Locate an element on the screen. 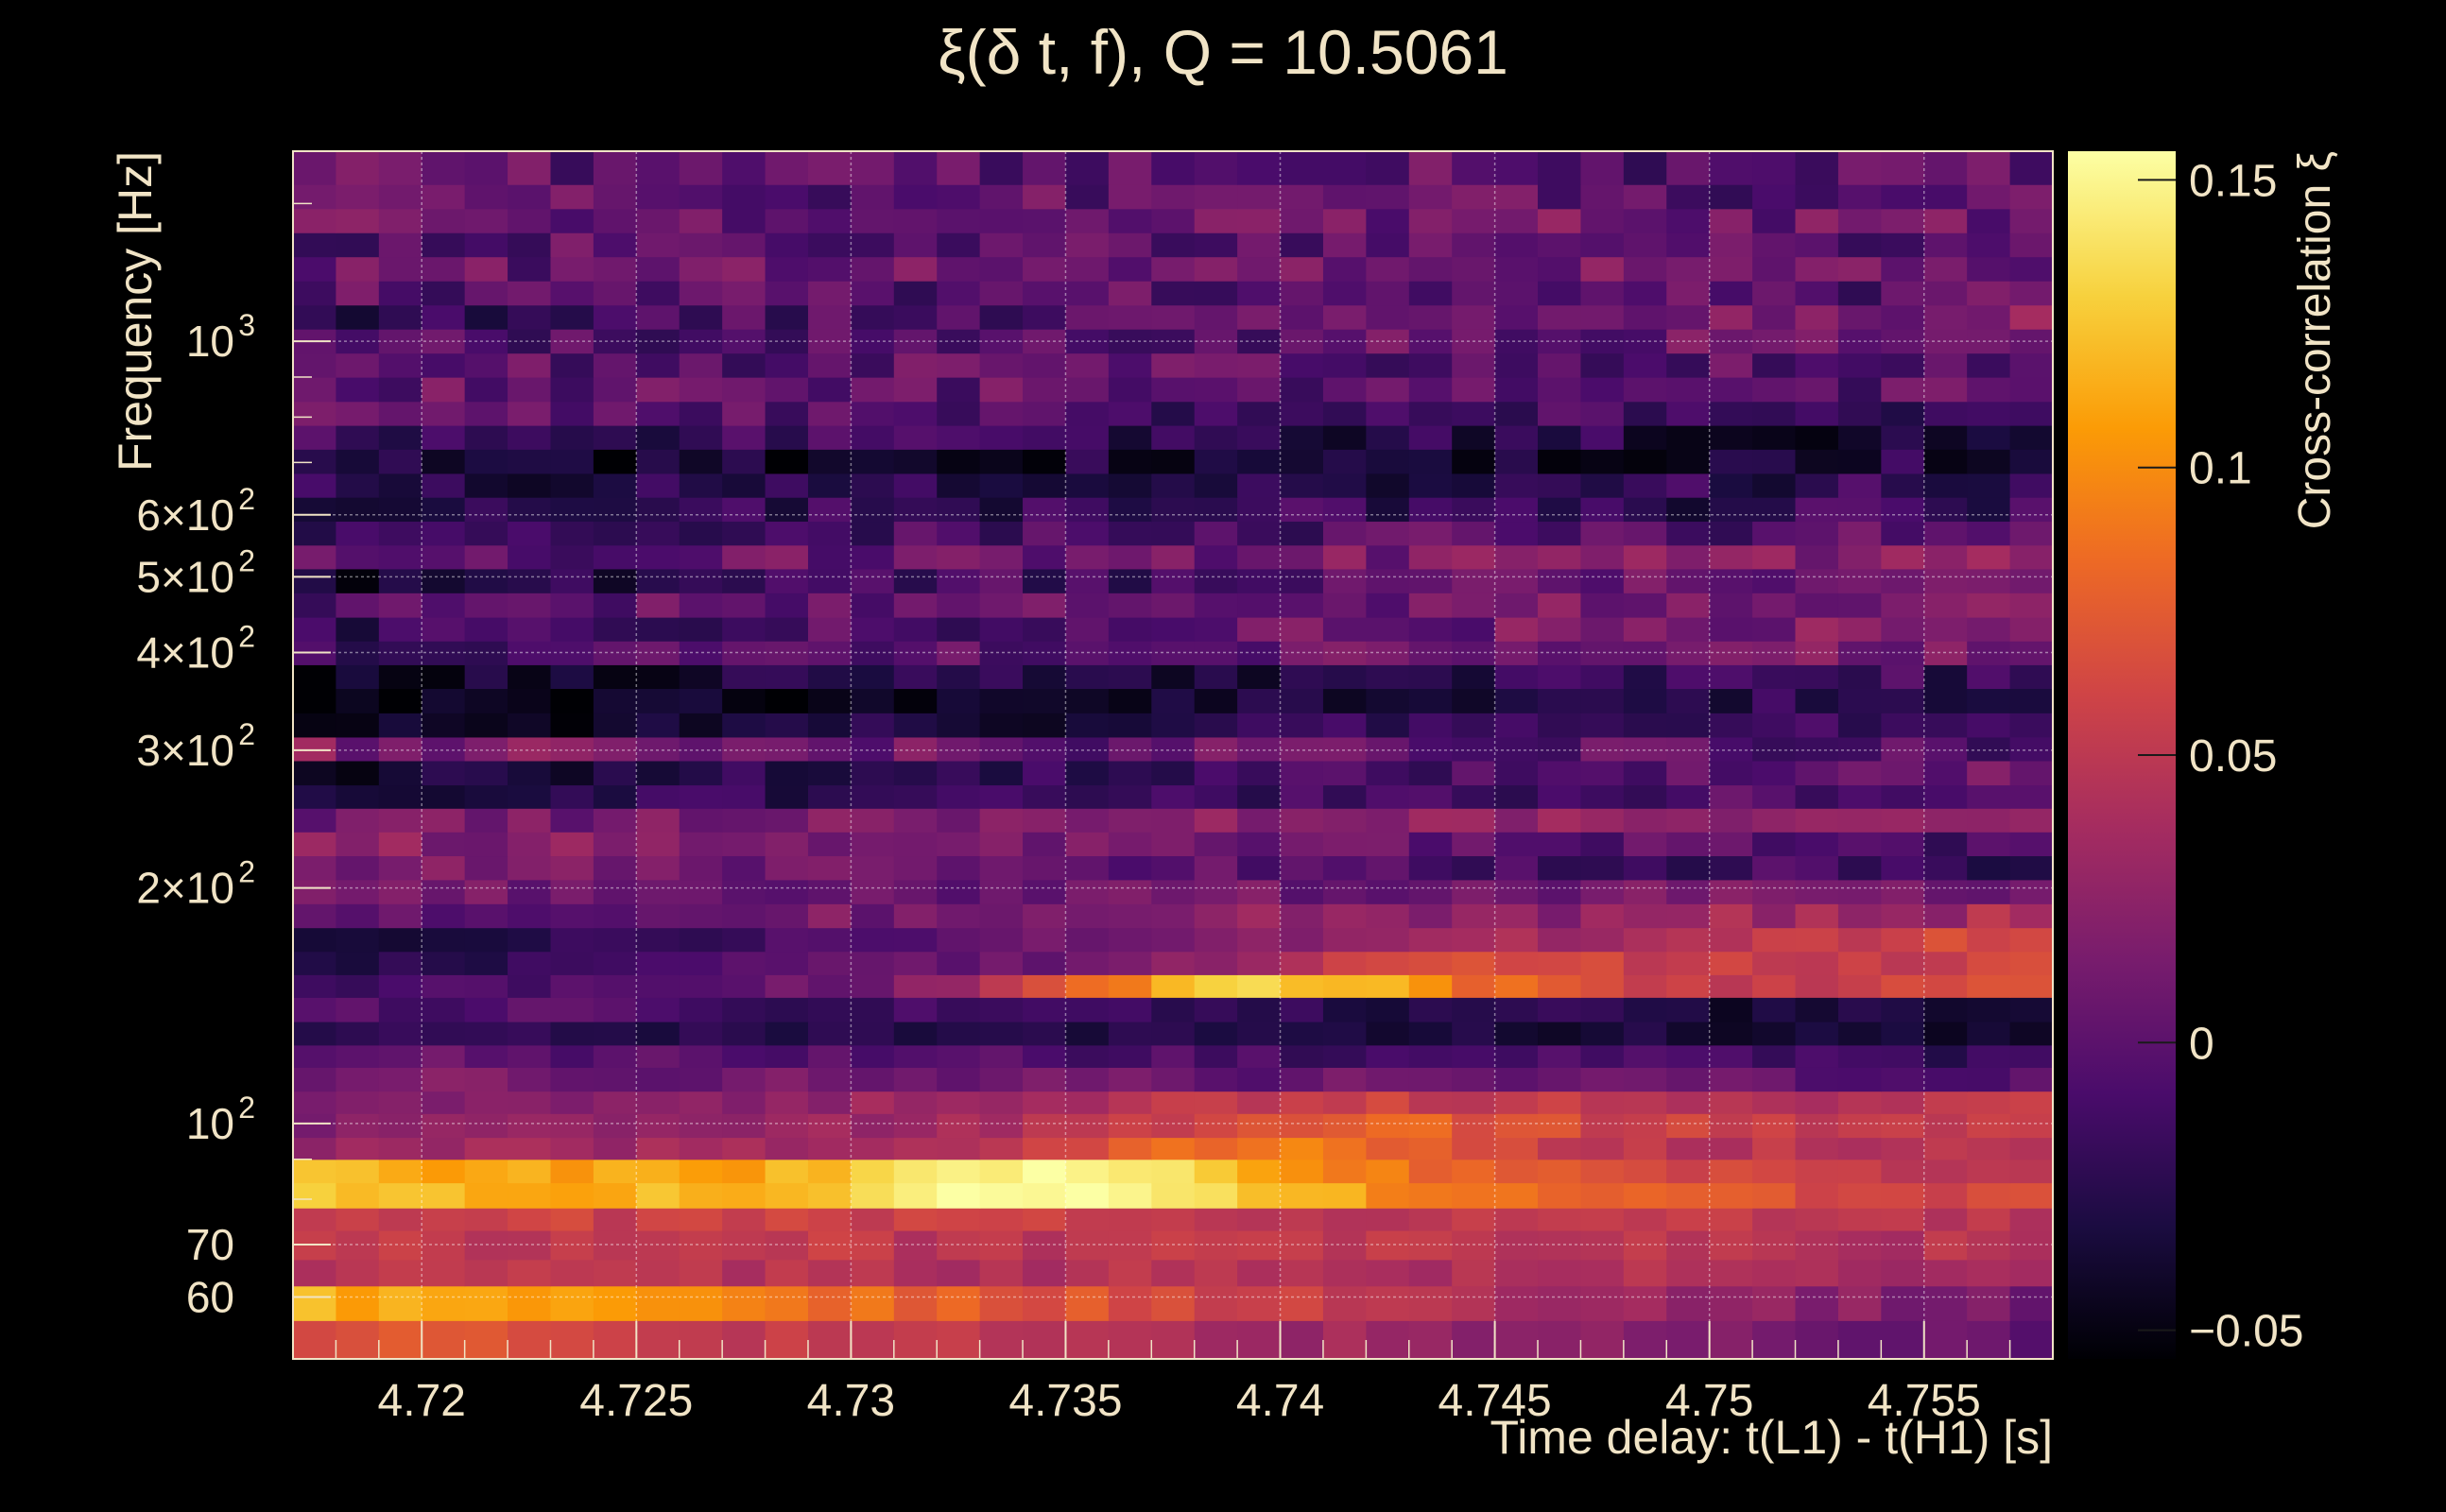 The image size is (2446, 1512). y-tick-exponent: 2 is located at coordinates (247, 872).